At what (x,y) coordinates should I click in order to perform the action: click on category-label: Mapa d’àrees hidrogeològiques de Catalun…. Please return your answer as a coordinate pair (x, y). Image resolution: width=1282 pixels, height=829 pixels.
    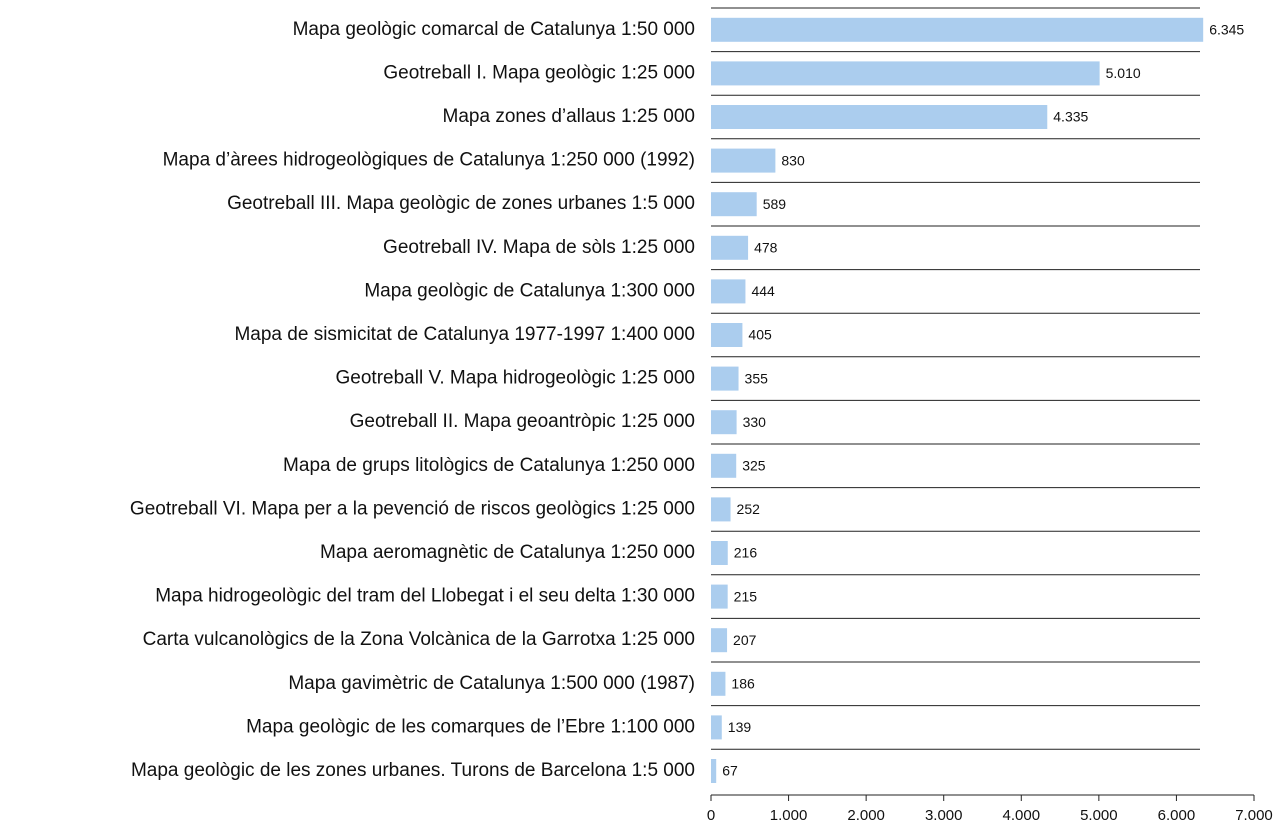
    Looking at the image, I should click on (429, 160).